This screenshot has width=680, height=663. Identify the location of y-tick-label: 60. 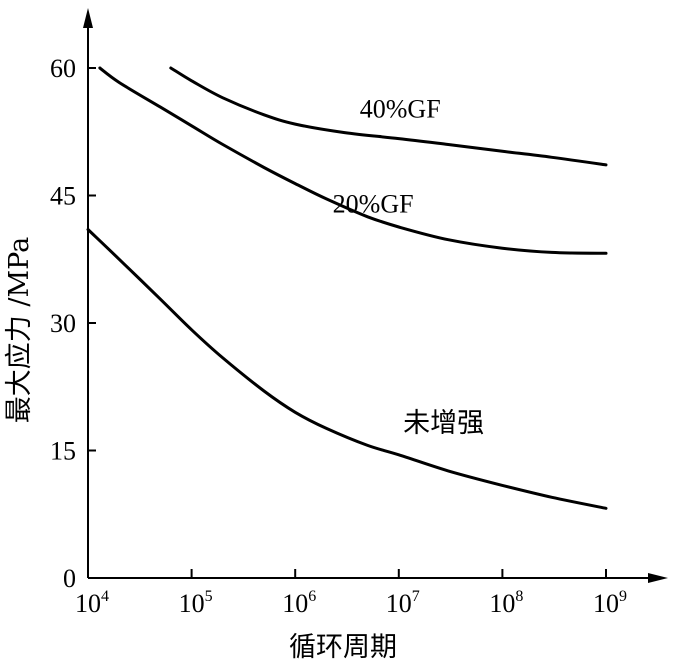
(63, 68).